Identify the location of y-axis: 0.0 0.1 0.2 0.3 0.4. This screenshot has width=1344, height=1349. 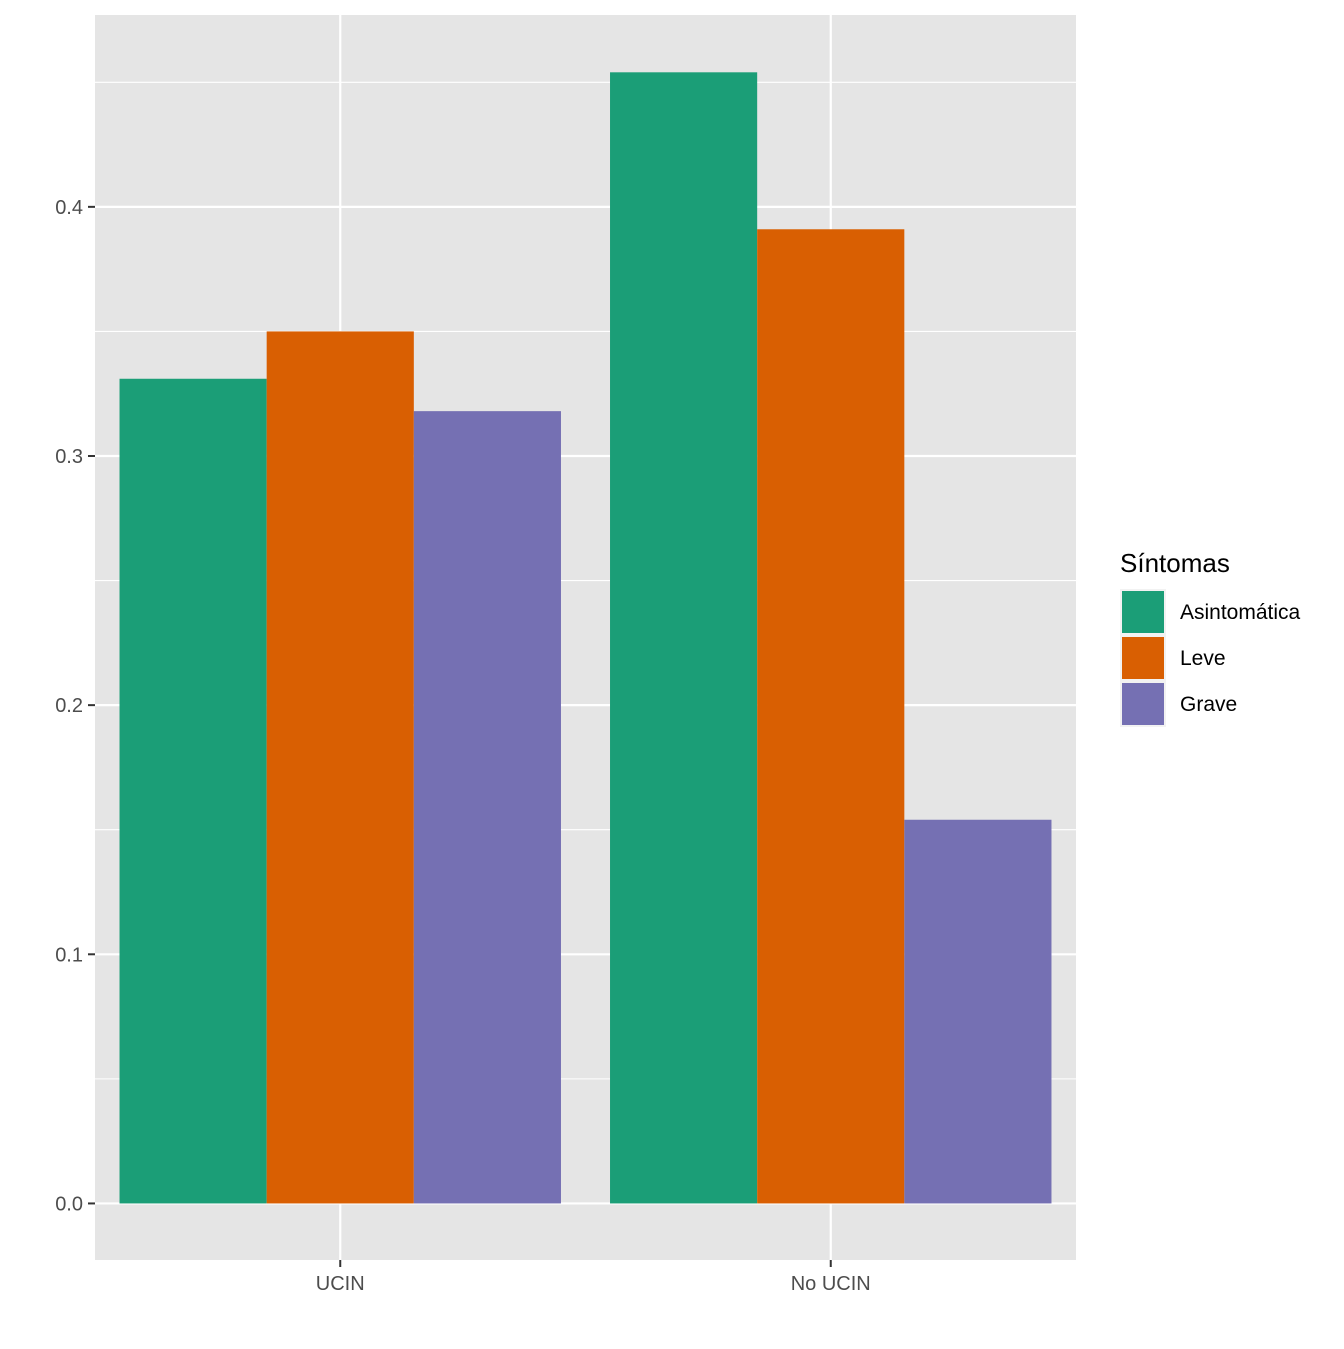
(75, 706).